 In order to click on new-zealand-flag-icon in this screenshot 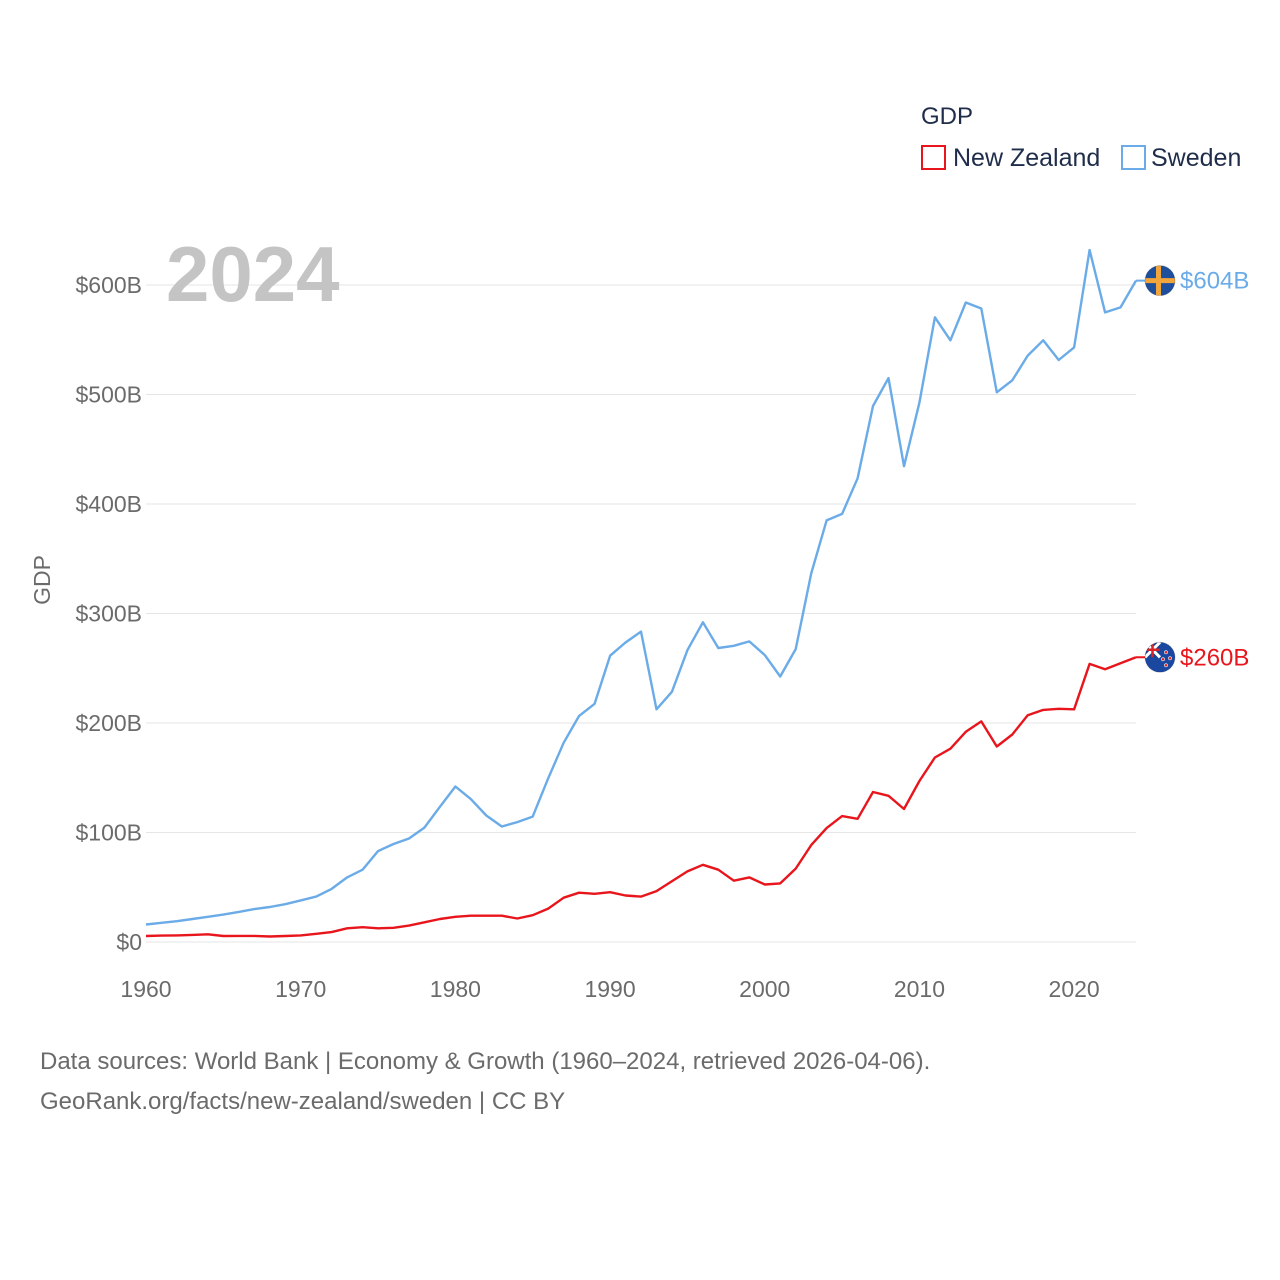, I will do `click(1160, 657)`.